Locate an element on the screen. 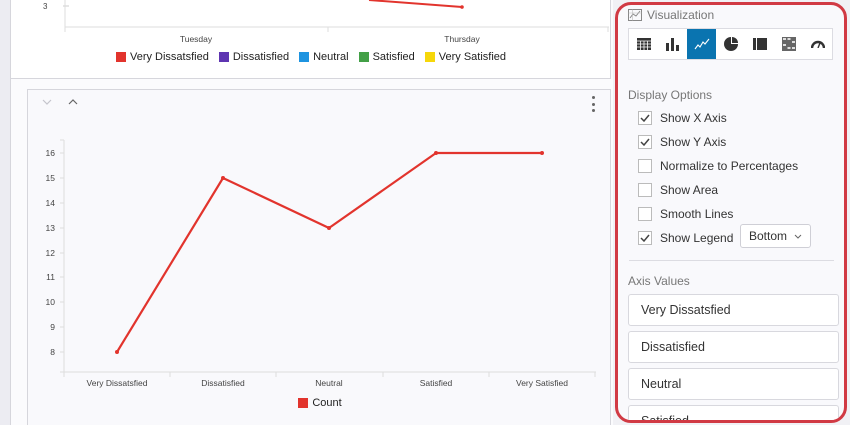 The width and height of the screenshot is (850, 425). option-label: Smooth Lines is located at coordinates (697, 214).